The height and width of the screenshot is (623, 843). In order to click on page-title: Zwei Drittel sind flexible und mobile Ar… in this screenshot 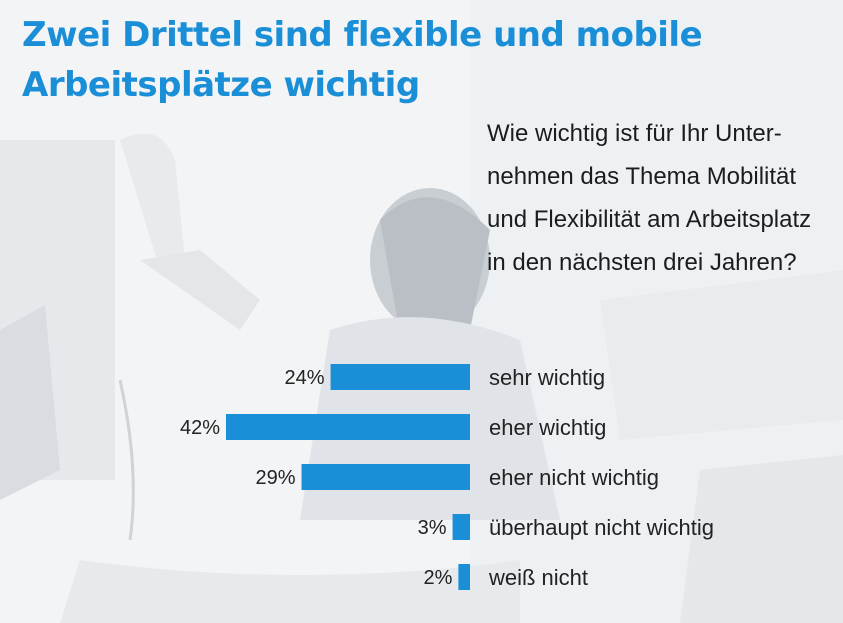, I will do `click(372, 60)`.